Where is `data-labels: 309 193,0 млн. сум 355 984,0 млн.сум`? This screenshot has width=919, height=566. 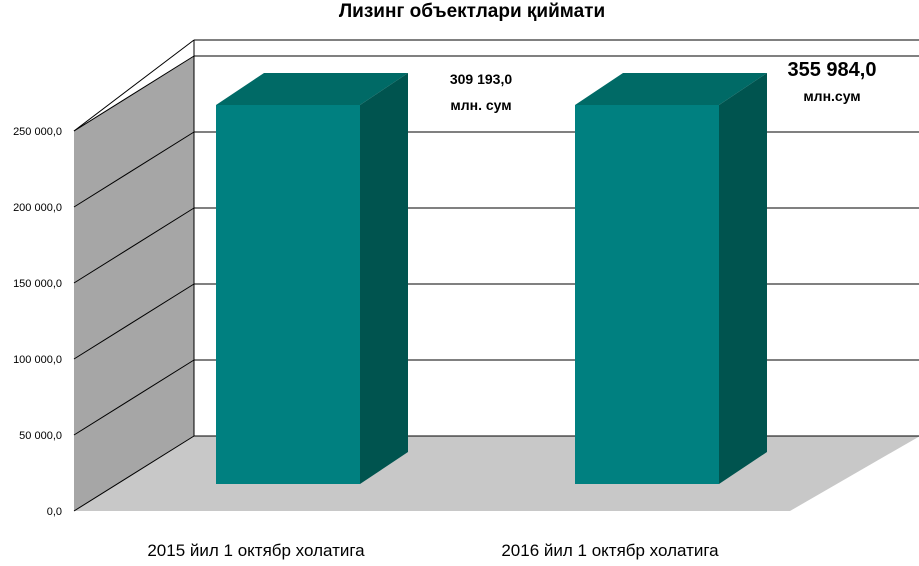 data-labels: 309 193,0 млн. сум 355 984,0 млн.сум is located at coordinates (663, 86).